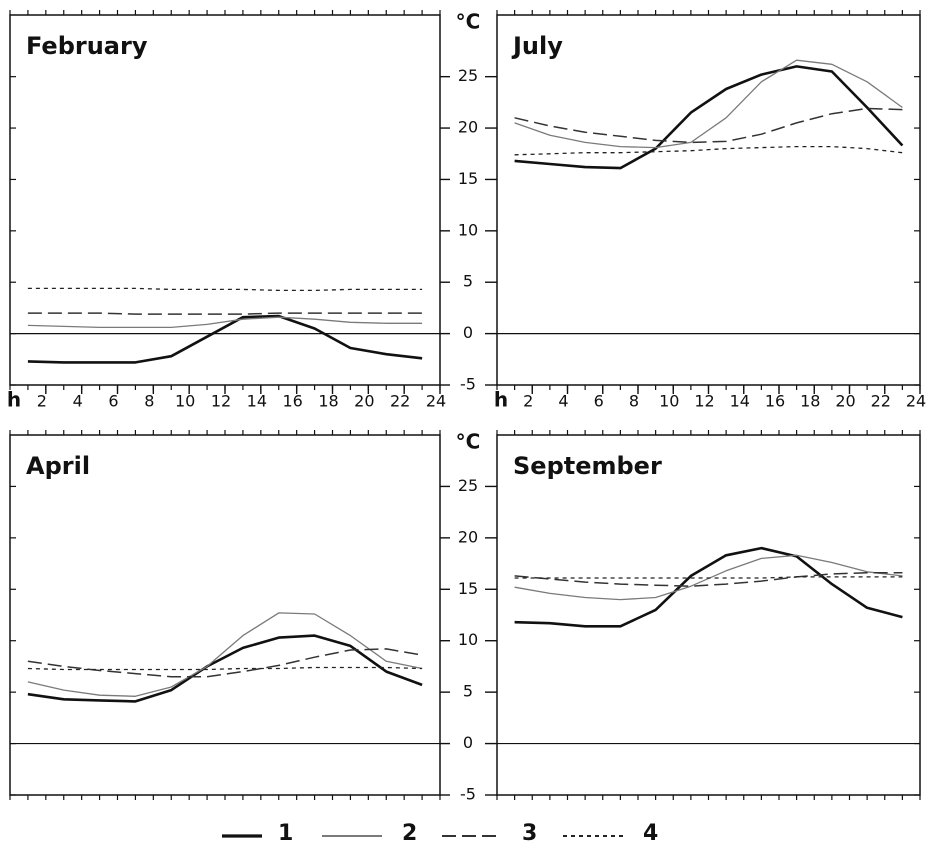 Image resolution: width=935 pixels, height=865 pixels. I want to click on legend-label: 1, so click(285, 833).